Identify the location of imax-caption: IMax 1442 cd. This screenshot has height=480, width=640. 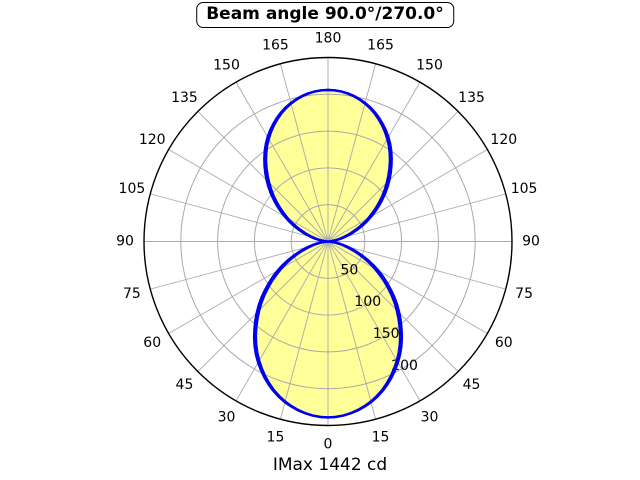
(330, 465).